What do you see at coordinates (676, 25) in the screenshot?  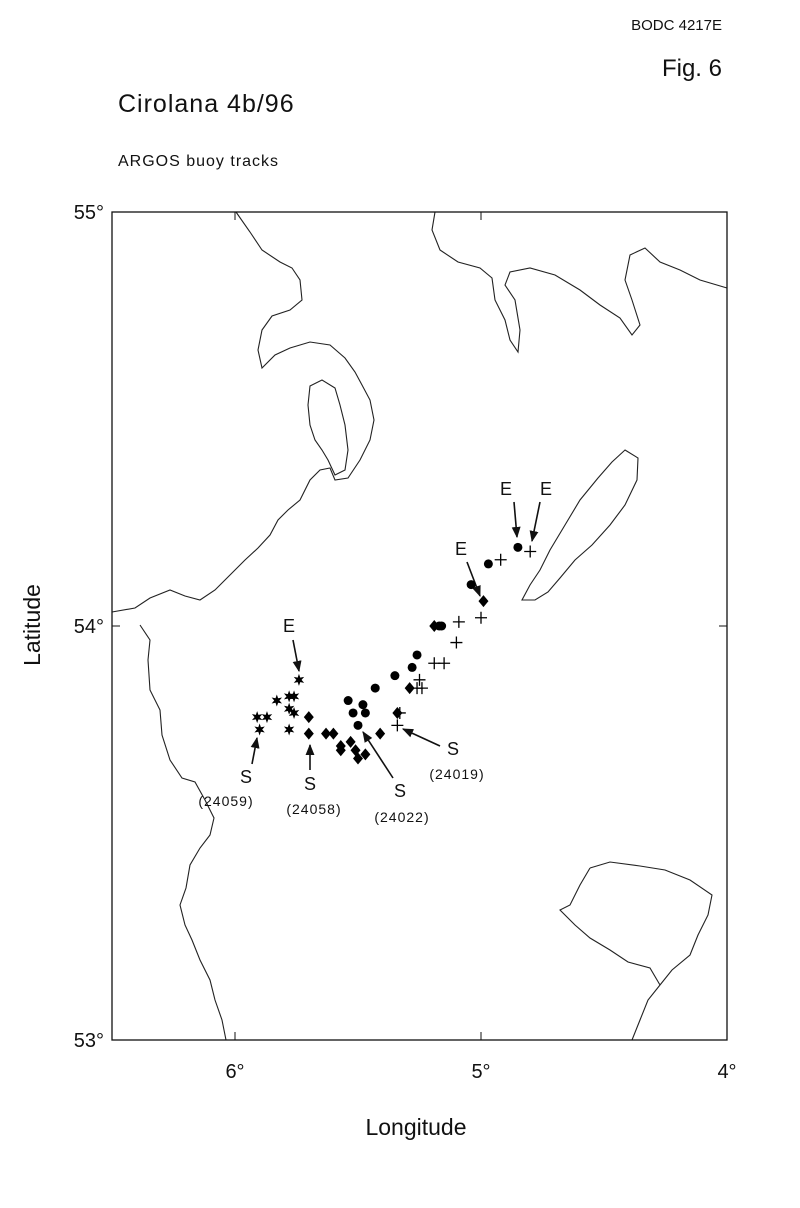 I see `doc-code: BODC 4217E` at bounding box center [676, 25].